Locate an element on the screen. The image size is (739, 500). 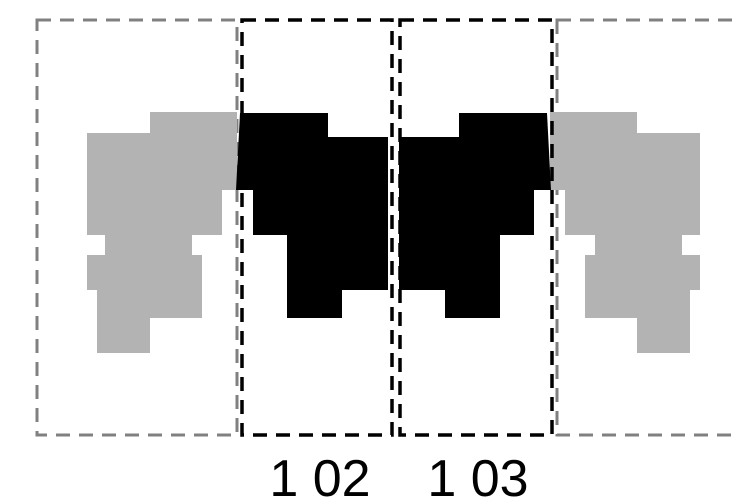
unit-label: 1 03 is located at coordinates (477, 475).